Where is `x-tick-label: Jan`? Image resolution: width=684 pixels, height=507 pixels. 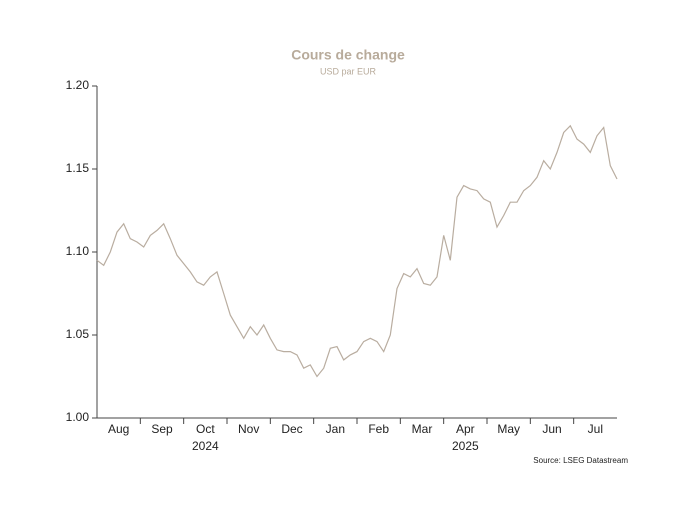 x-tick-label: Jan is located at coordinates (335, 429).